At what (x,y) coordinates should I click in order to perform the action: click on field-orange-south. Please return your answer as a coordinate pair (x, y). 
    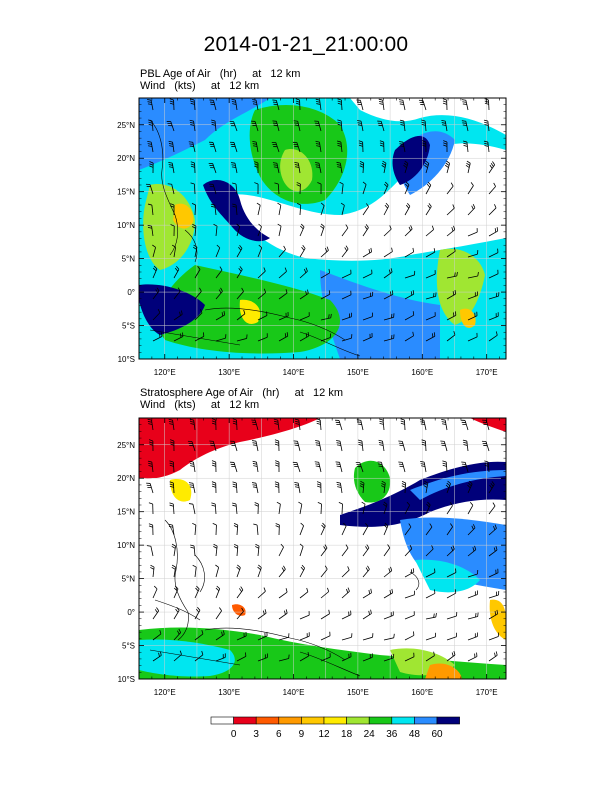
    Looking at the image, I should click on (443, 671).